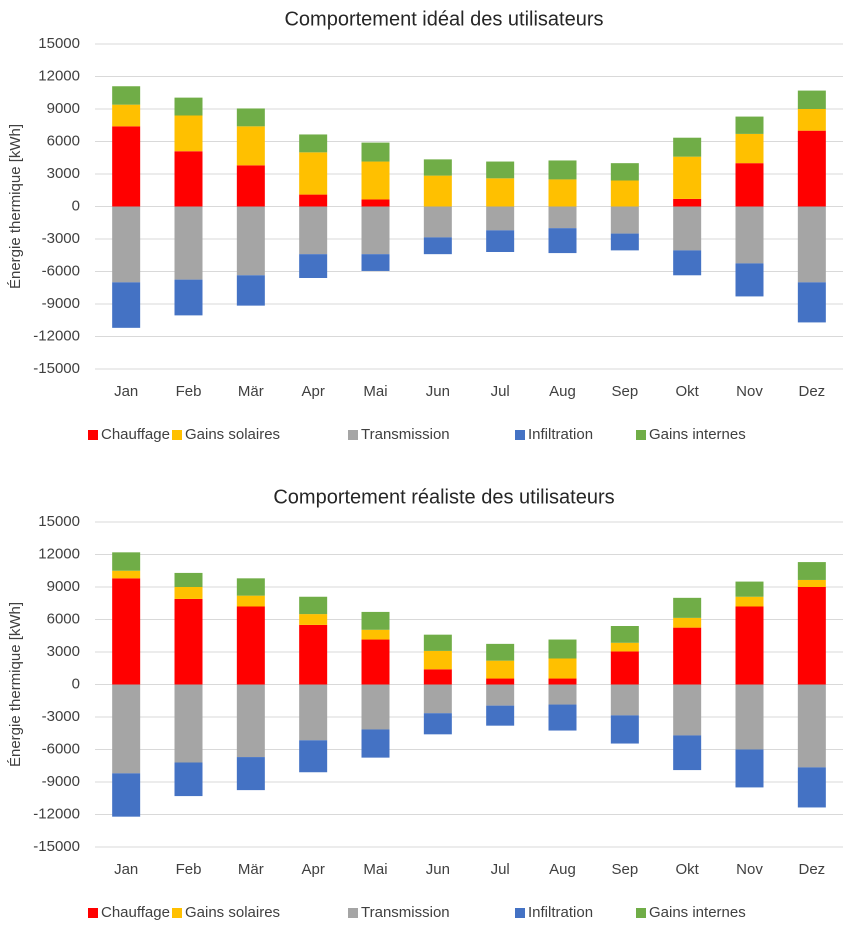 Image resolution: width=844 pixels, height=925 pixels. I want to click on y-tick-label: -15000, so click(56, 846).